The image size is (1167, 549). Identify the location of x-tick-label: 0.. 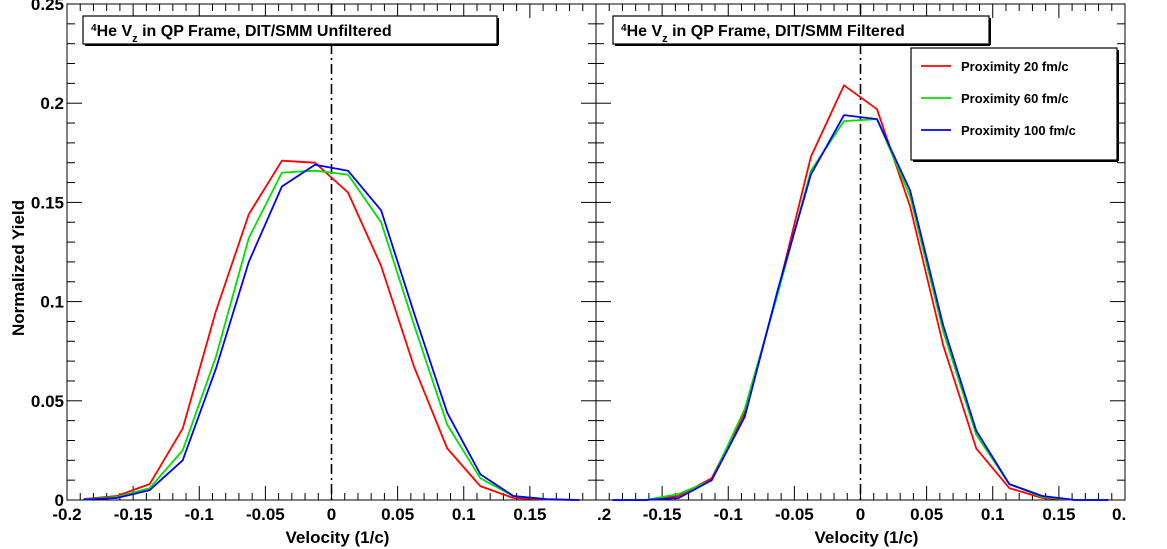
(1119, 514).